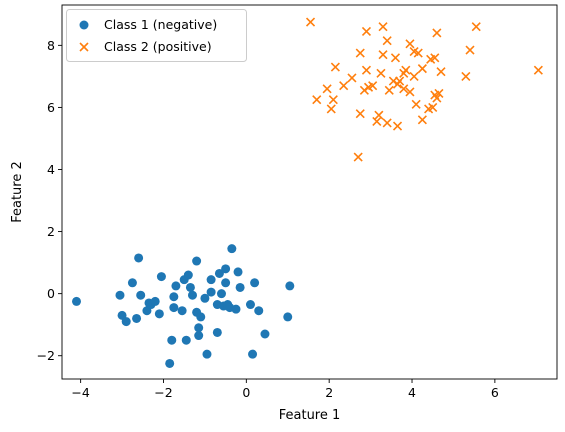  Describe the element at coordinates (412, 392) in the screenshot. I see `x-tick-label: 4` at that location.